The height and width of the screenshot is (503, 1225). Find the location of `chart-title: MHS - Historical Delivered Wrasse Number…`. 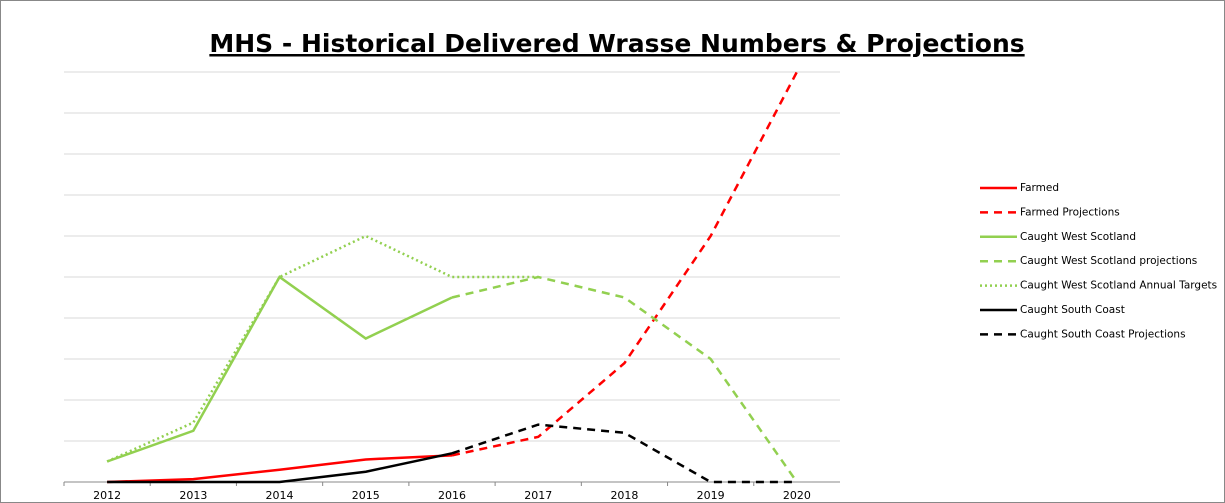

chart-title: MHS - Historical Delivered Wrasse Number… is located at coordinates (616, 43).